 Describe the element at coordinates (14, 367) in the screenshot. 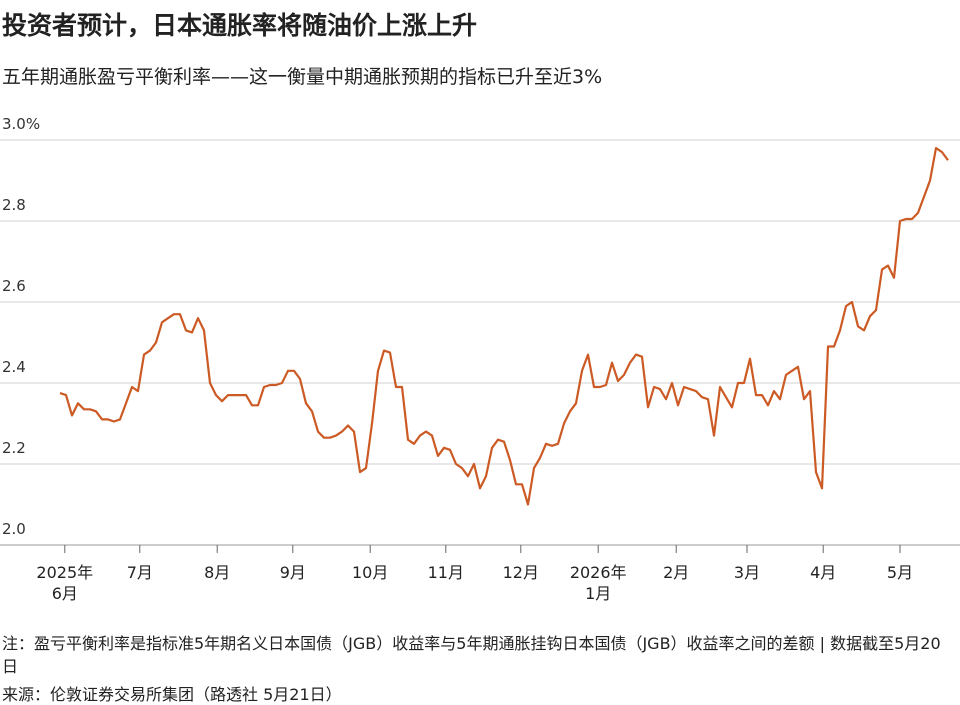

I see `y-tick-label: 2.4` at that location.